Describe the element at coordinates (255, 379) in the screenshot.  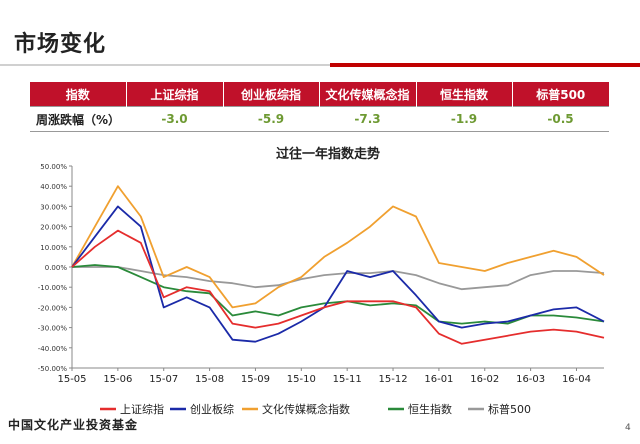
I see `x-tick-label: 15-09` at that location.